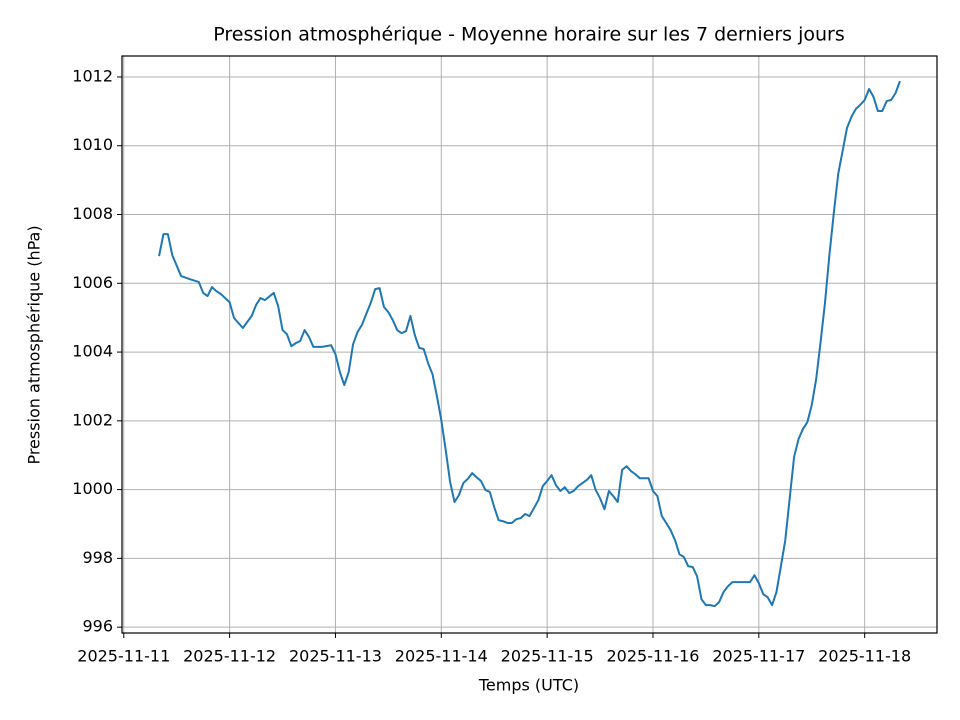 The height and width of the screenshot is (720, 960). What do you see at coordinates (92, 144) in the screenshot?
I see `y-tick-label: 1010` at bounding box center [92, 144].